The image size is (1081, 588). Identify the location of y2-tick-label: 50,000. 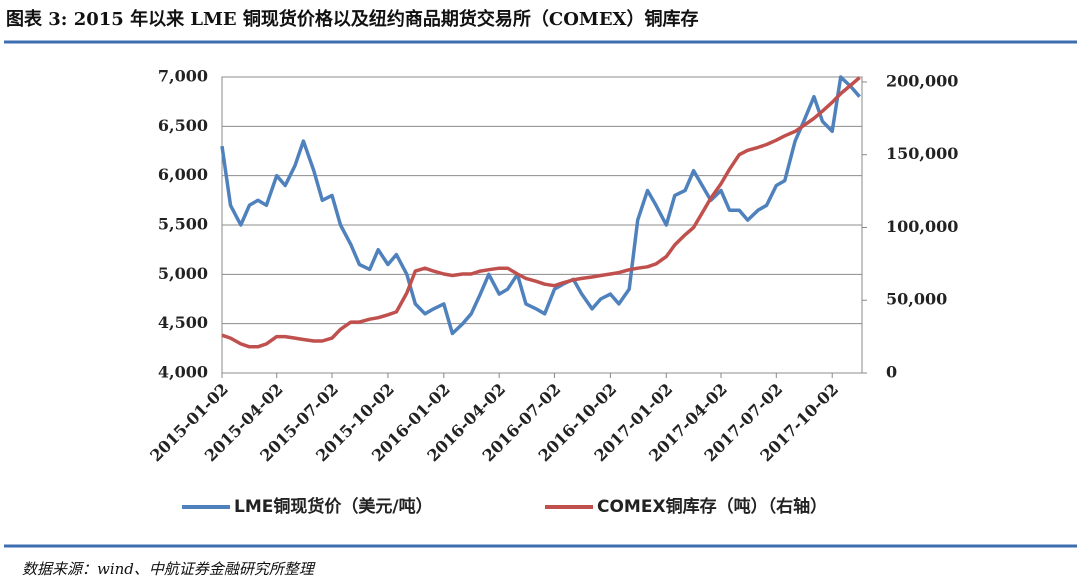
(916, 299).